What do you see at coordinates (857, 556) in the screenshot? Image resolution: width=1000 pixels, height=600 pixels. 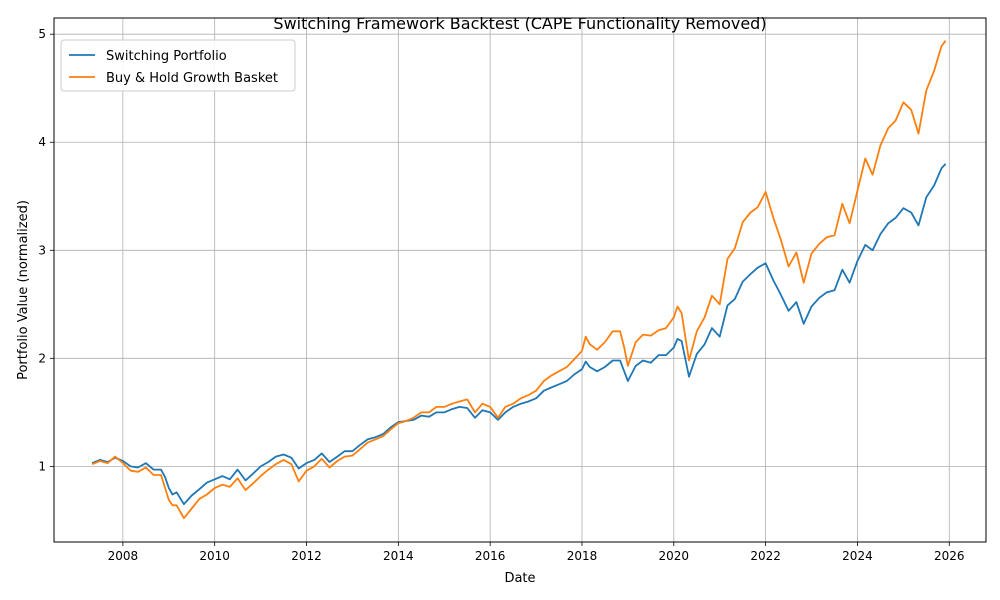 I see `x-tick-label: 2024` at bounding box center [857, 556].